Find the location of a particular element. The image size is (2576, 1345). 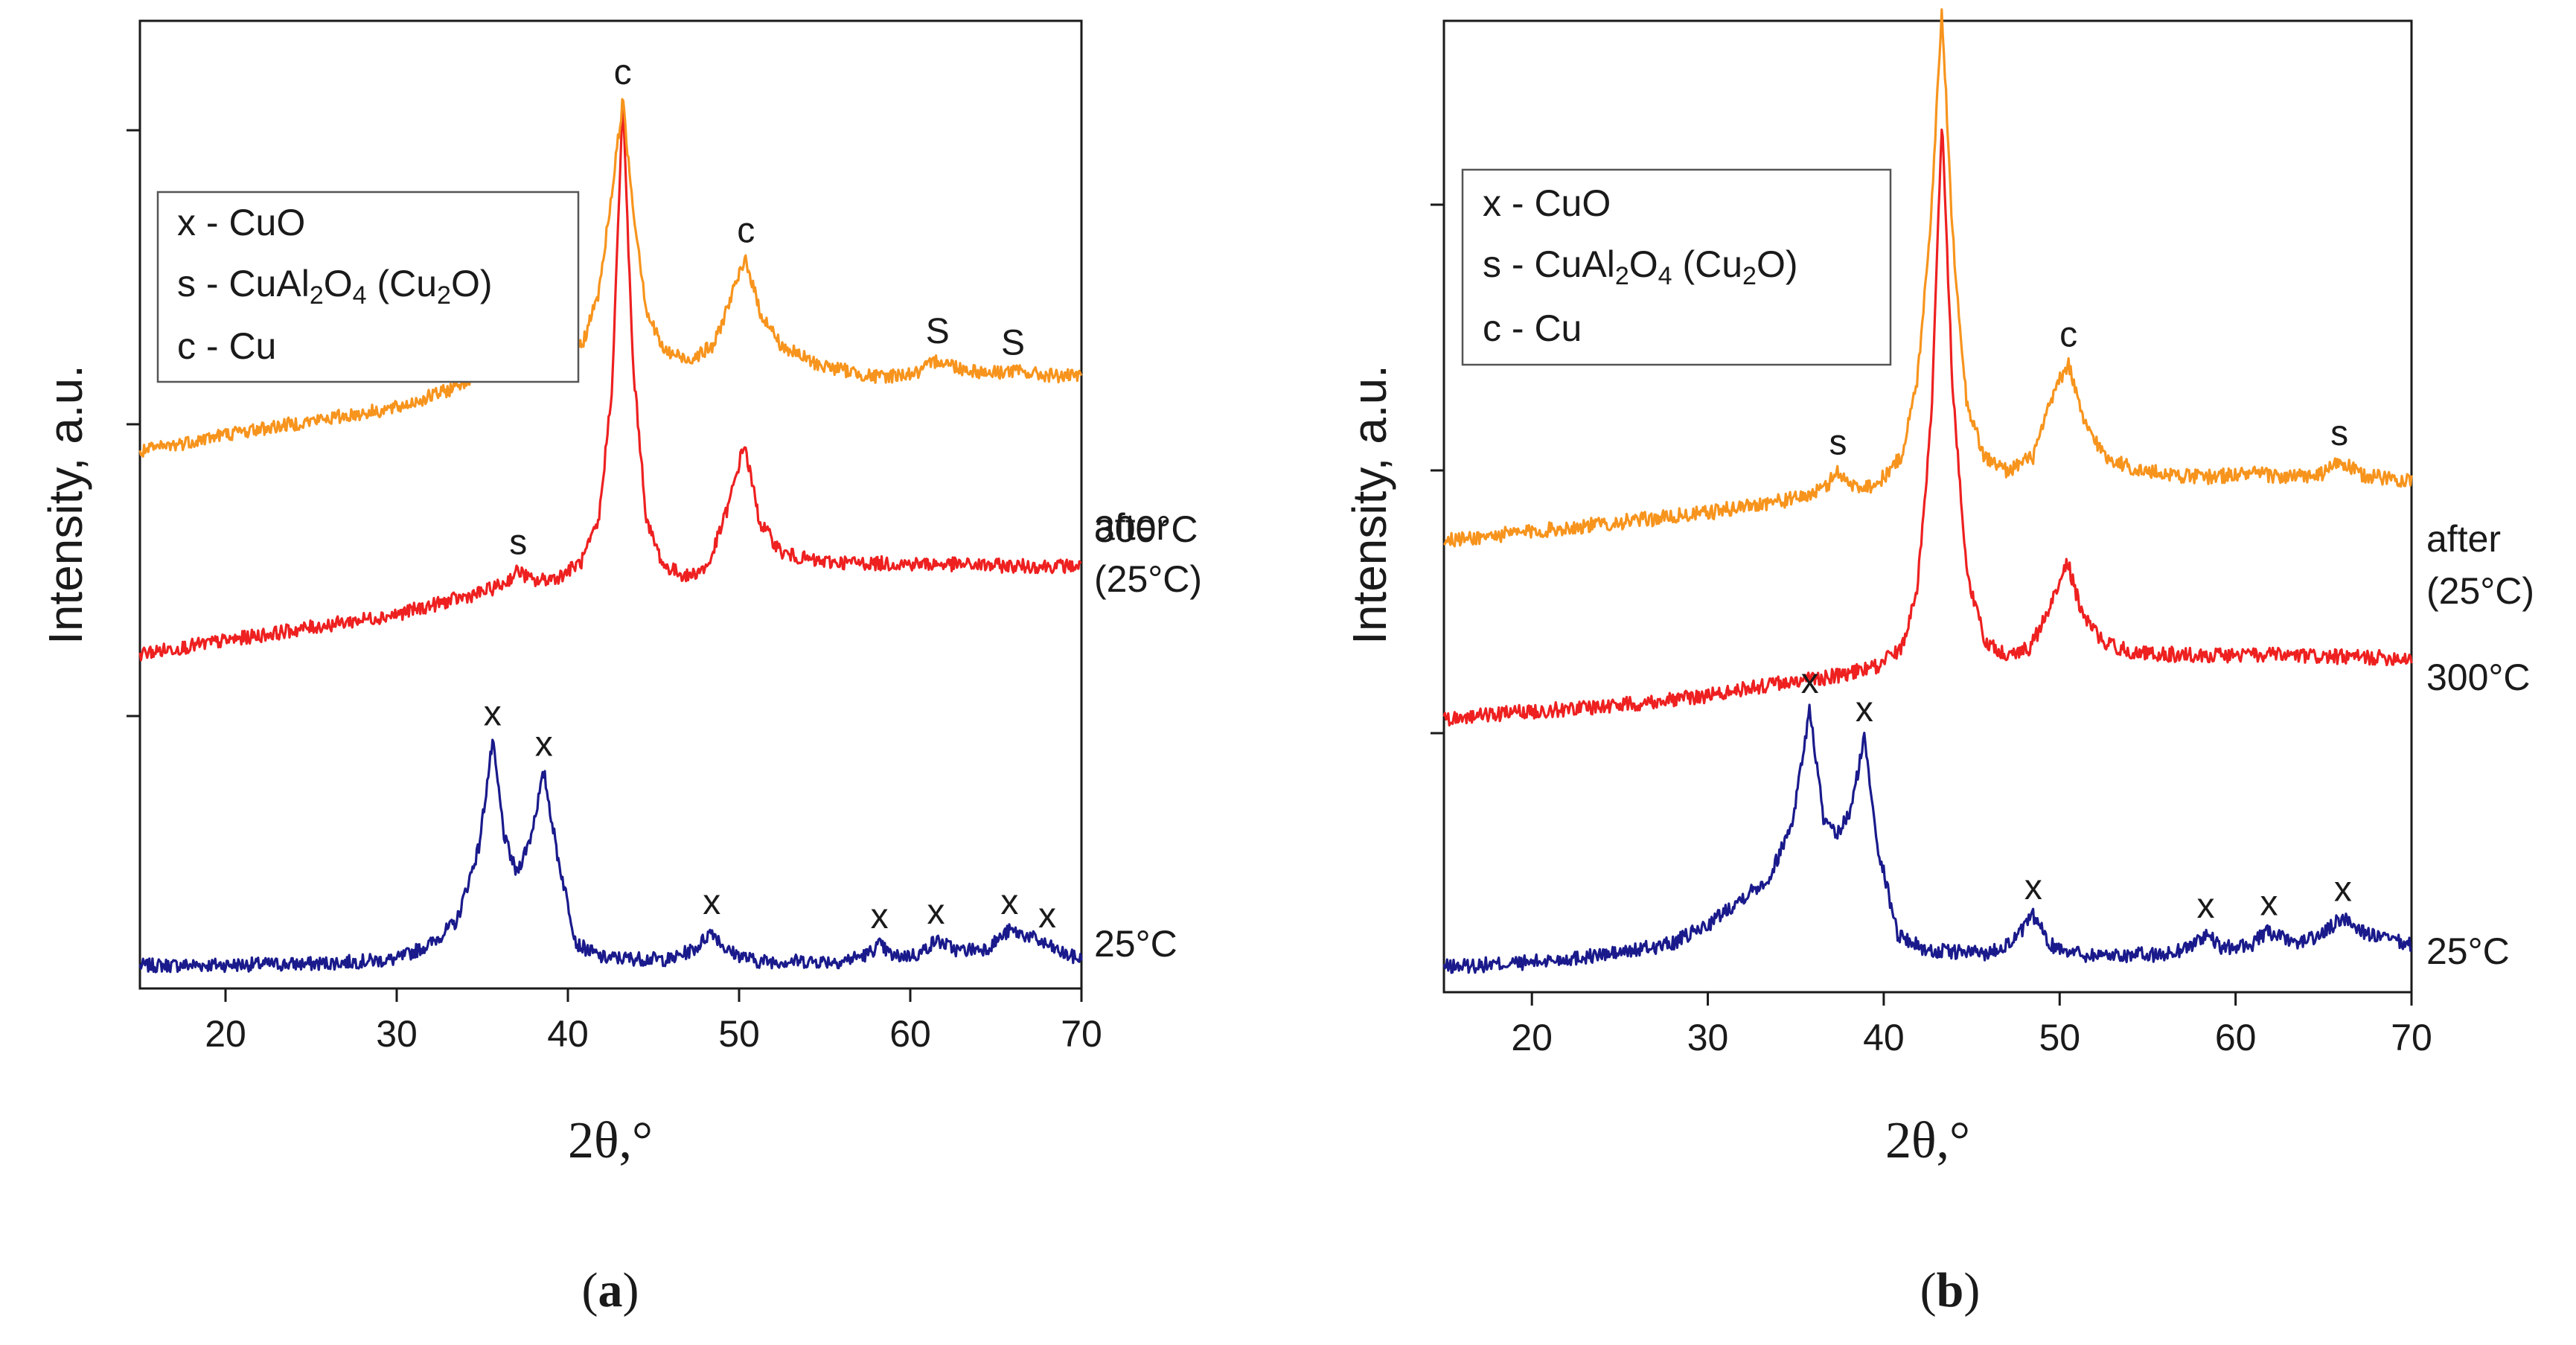

panel-caption-a: (a) is located at coordinates (610, 1290).